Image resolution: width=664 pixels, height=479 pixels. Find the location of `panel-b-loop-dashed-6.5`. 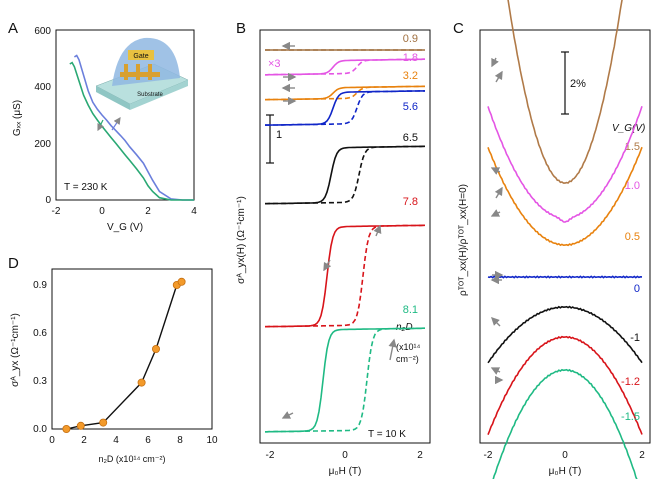

panel-b-loop-dashed-6.5 is located at coordinates (345, 175).